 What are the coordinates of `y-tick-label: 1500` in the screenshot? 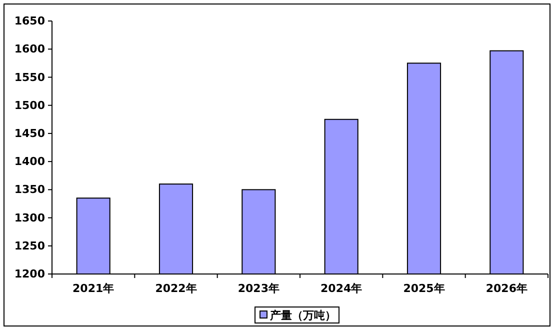 It's located at (30, 105).